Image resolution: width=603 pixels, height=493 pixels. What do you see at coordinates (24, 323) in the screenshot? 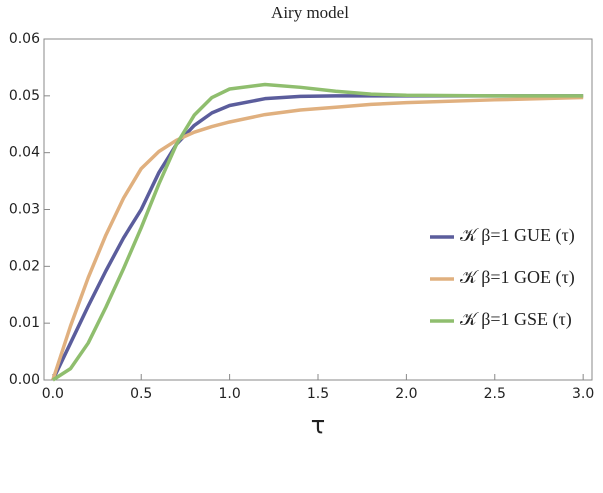
I see `y-tick-label: 0.01` at bounding box center [24, 323].